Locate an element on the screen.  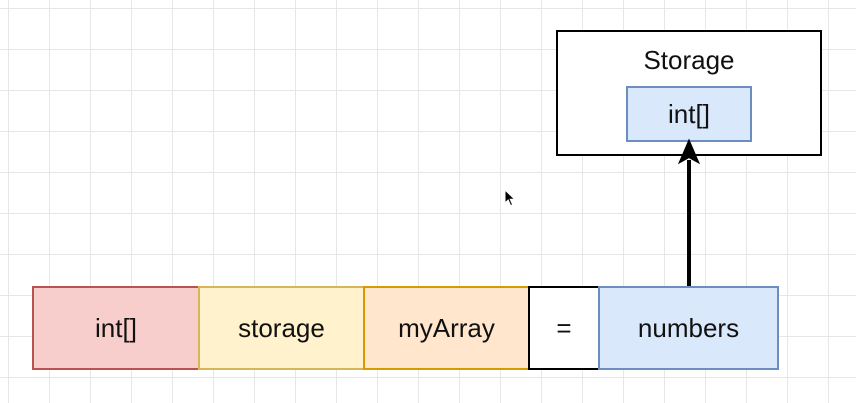
value-label: numbers is located at coordinates (688, 327).